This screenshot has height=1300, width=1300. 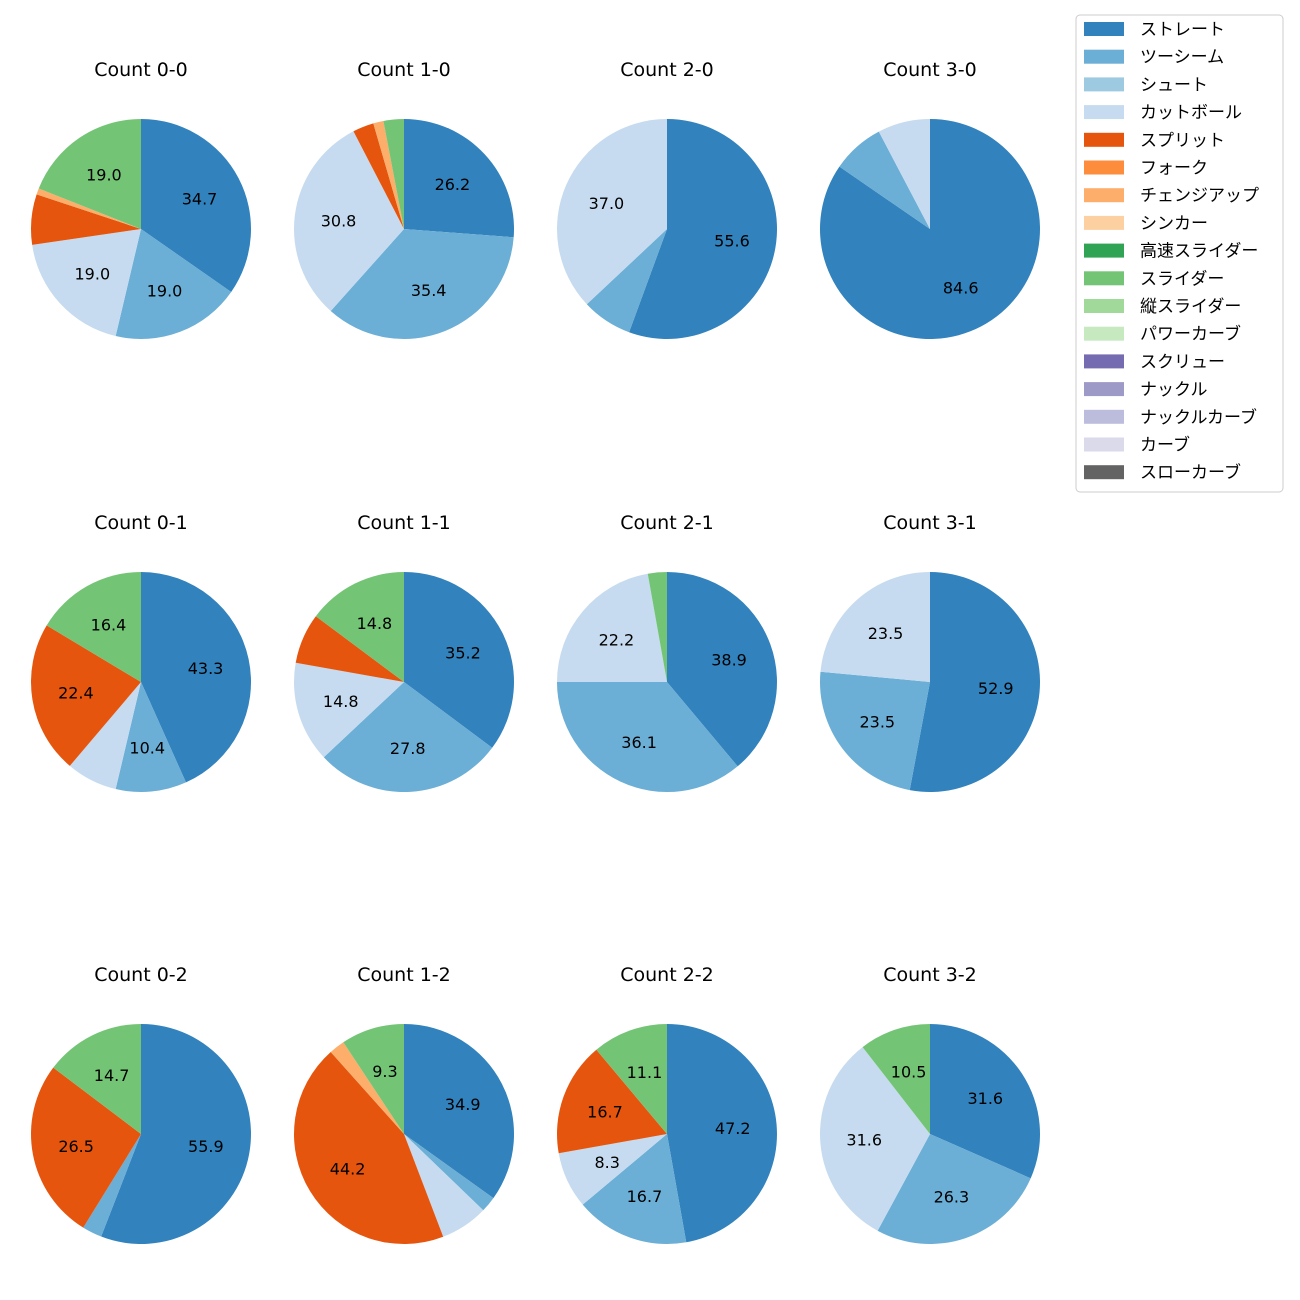 I want to click on pie-count-3-0-title: Count 3-0, so click(x=930, y=70).